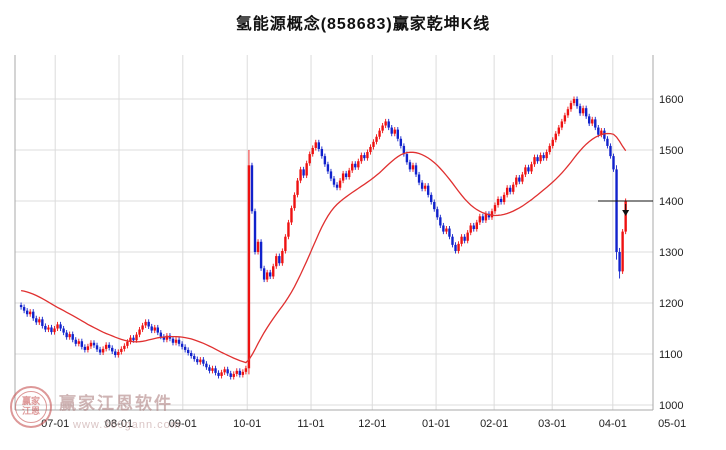  Describe the element at coordinates (671, 202) in the screenshot. I see `y-axis-label: 1400` at that location.